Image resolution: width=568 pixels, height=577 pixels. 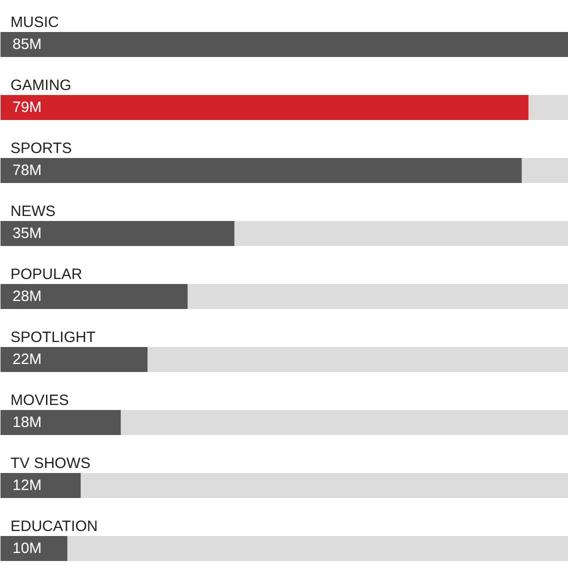 What do you see at coordinates (27, 107) in the screenshot?
I see `data-label: 79M` at bounding box center [27, 107].